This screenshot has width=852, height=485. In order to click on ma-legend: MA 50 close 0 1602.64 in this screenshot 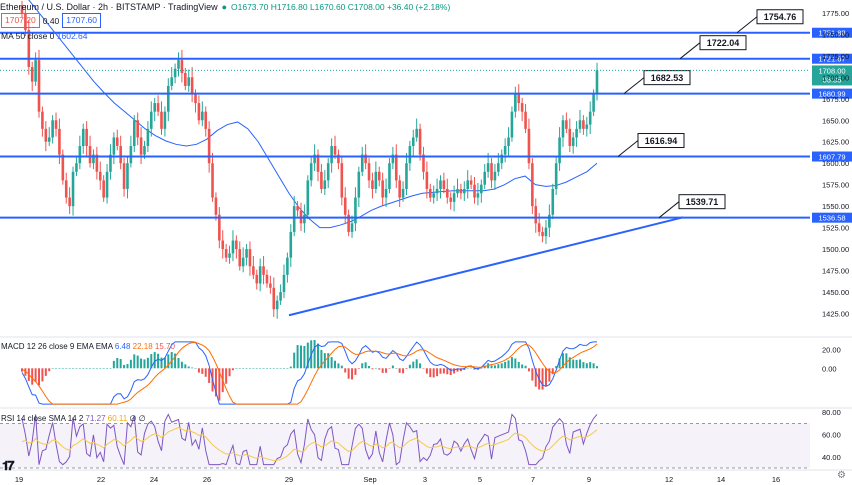, I will do `click(44, 36)`.